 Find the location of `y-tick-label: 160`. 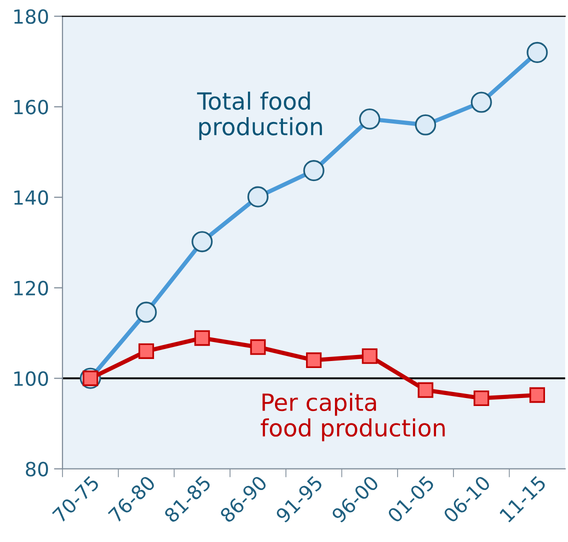

y-tick-label: 160 is located at coordinates (31, 107).